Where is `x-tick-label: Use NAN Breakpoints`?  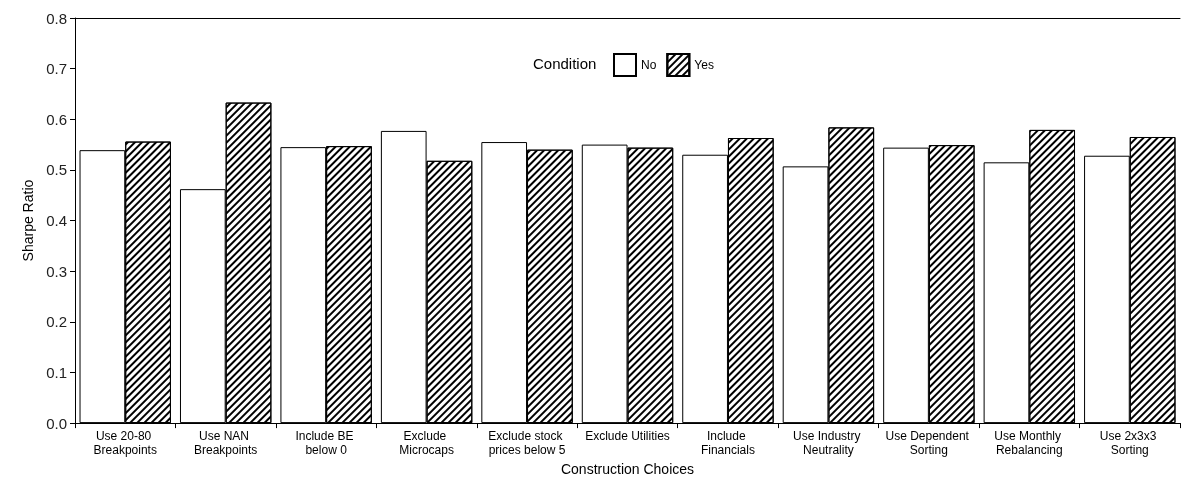 x-tick-label: Use NAN Breakpoints is located at coordinates (225, 443).